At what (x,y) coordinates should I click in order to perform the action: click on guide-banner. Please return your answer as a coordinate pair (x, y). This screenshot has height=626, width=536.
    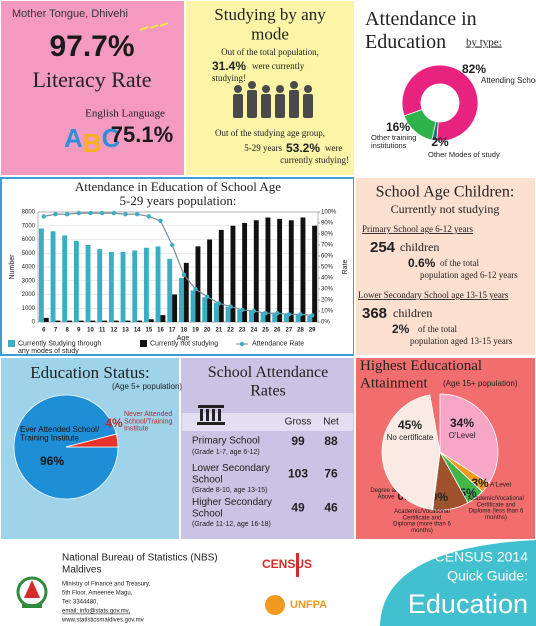
    Looking at the image, I should click on (458, 583).